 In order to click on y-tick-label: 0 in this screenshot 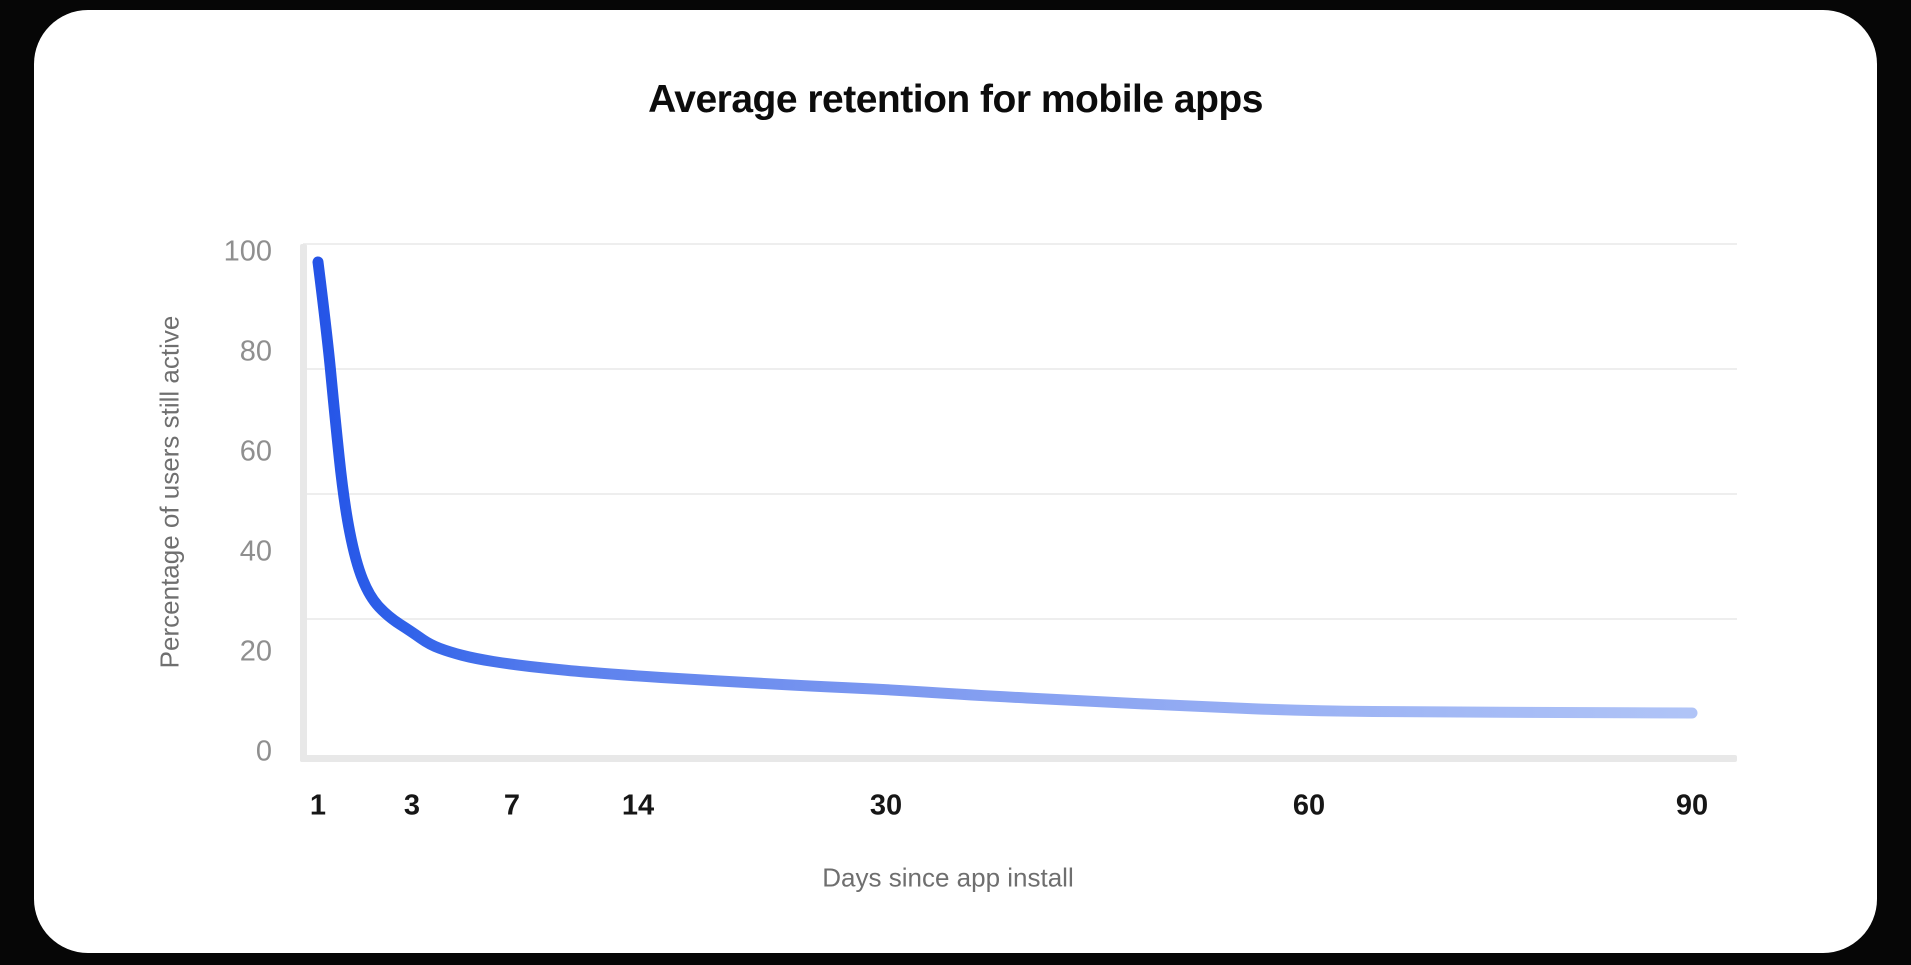, I will do `click(263, 751)`.